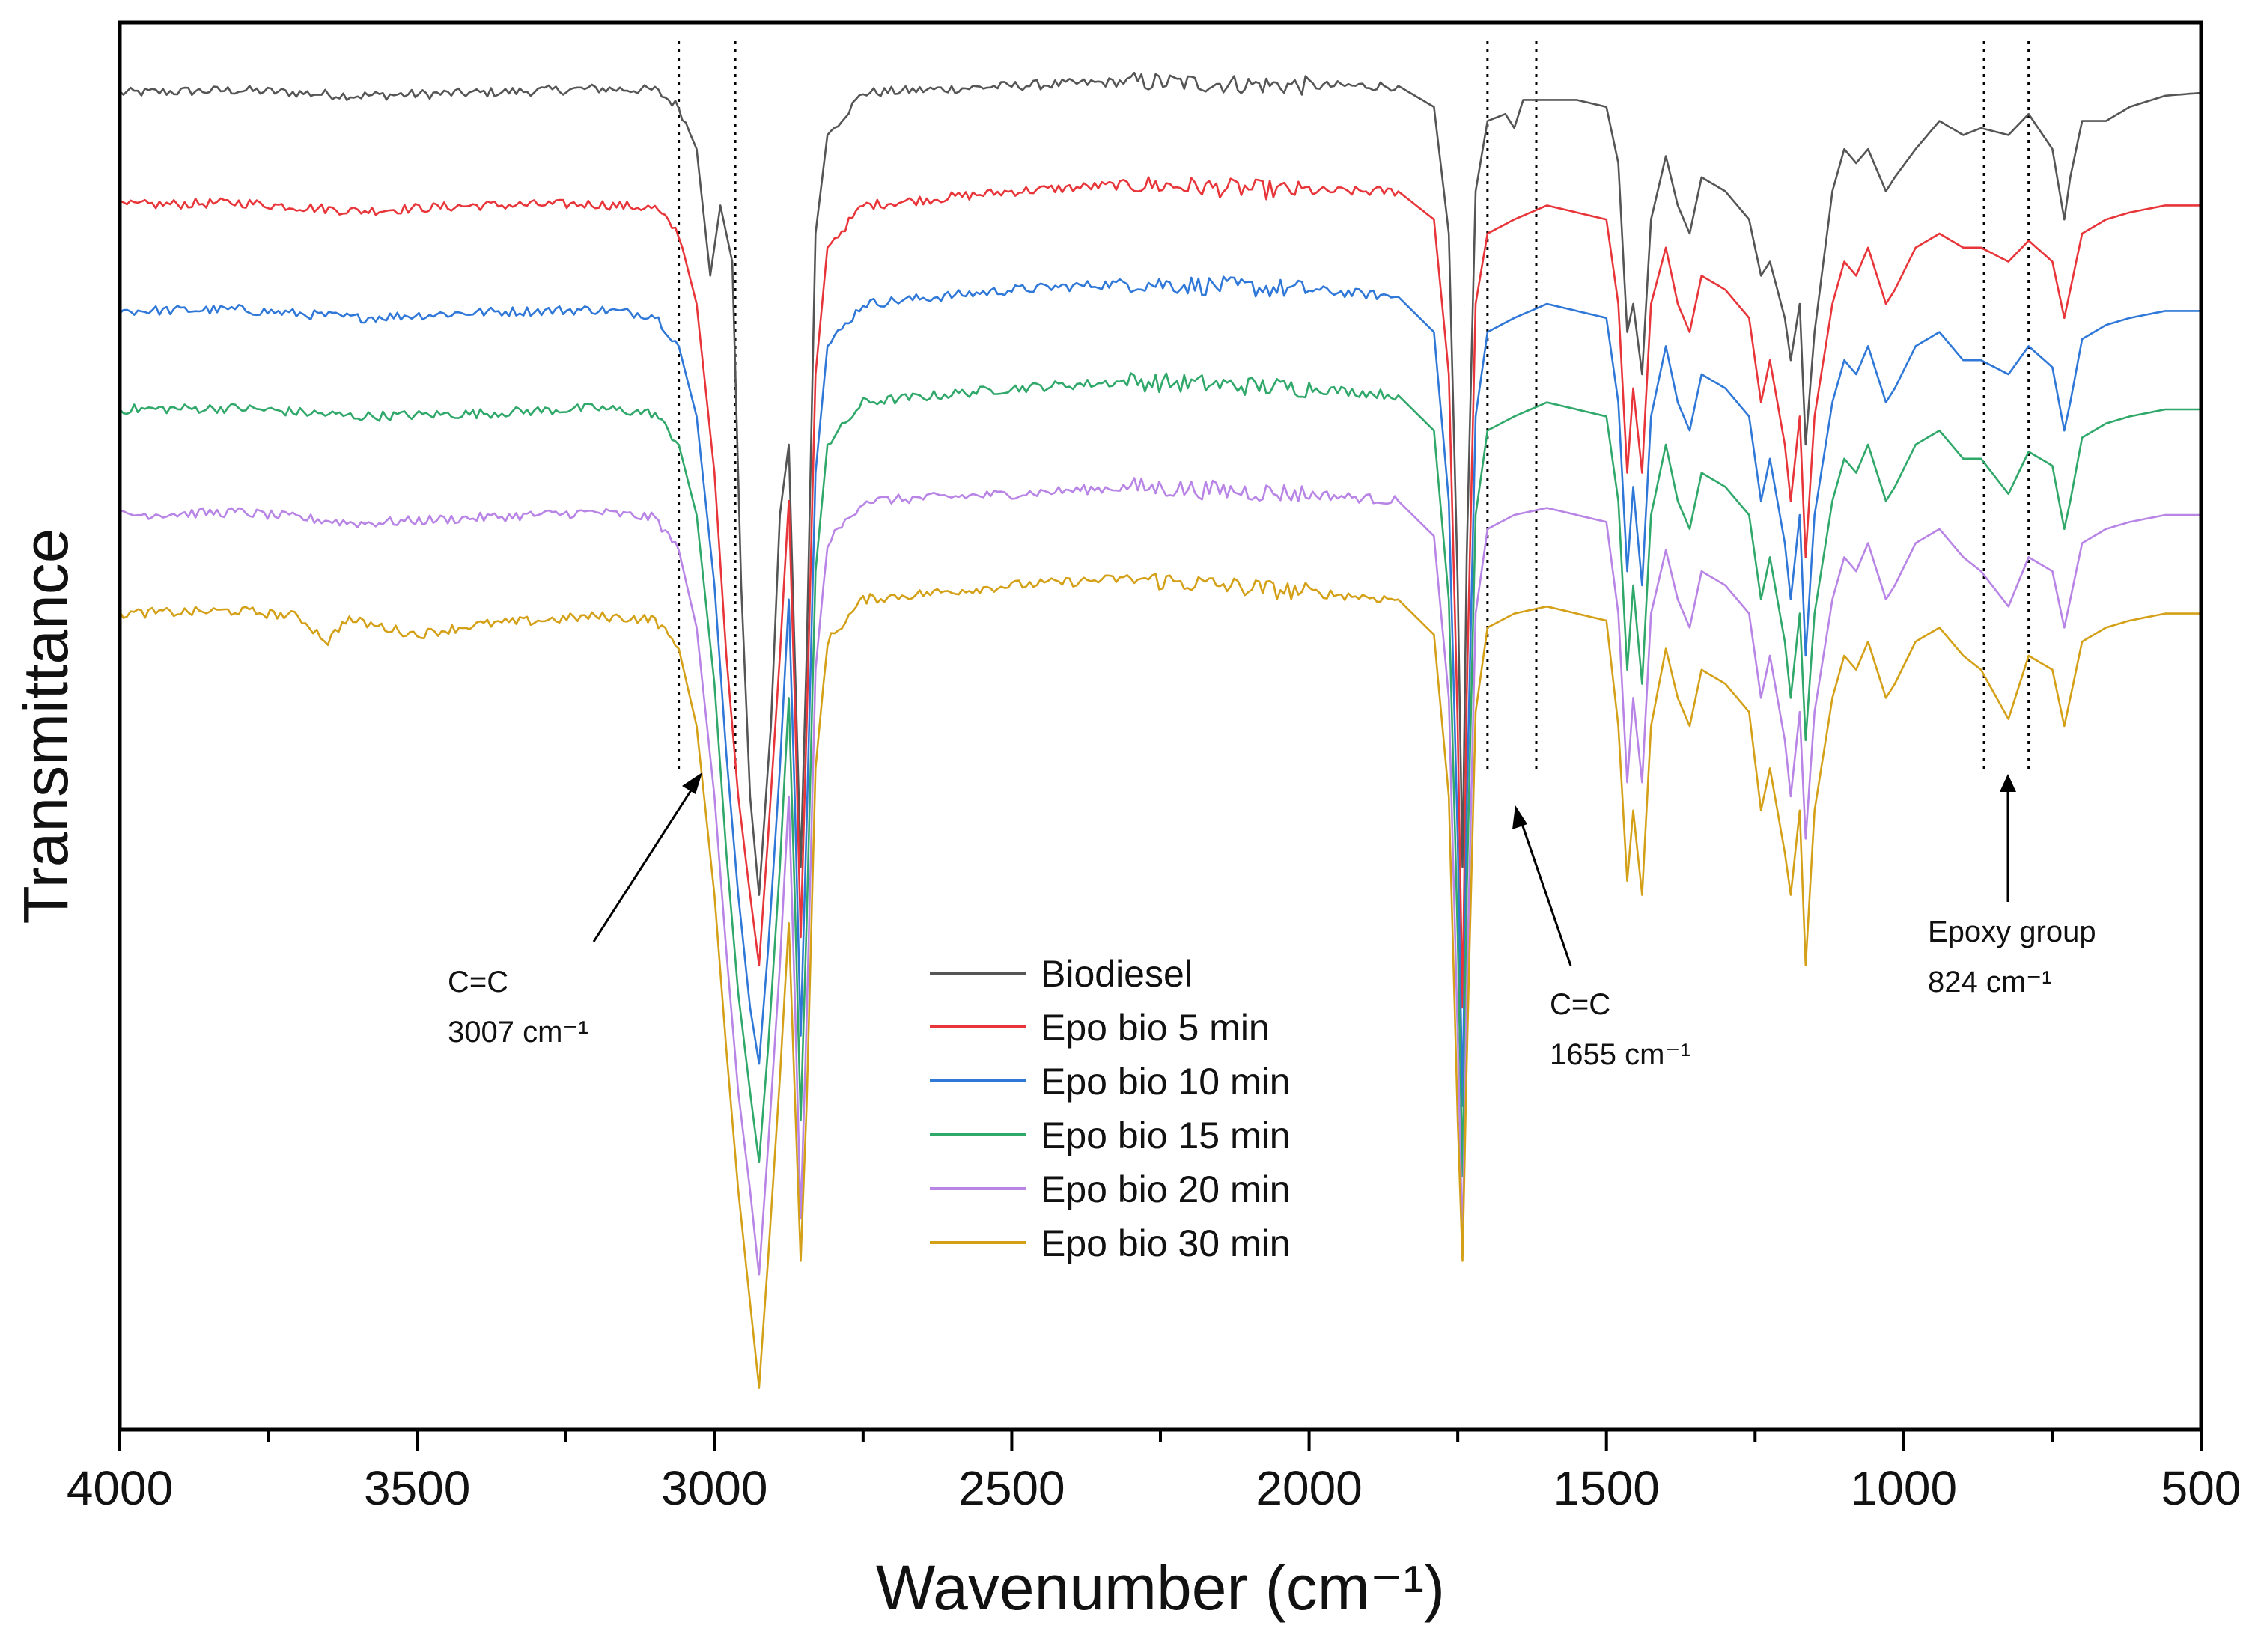  What do you see at coordinates (2201, 1488) in the screenshot?
I see `x-tick-label: 500` at bounding box center [2201, 1488].